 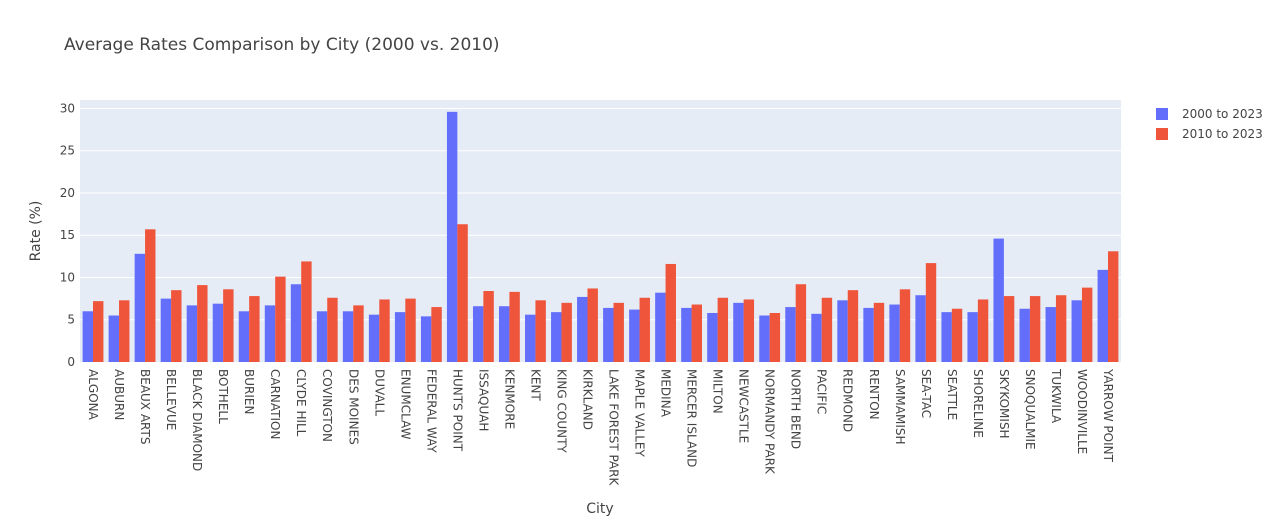 I want to click on y-tick-label: 30, so click(x=67, y=108).